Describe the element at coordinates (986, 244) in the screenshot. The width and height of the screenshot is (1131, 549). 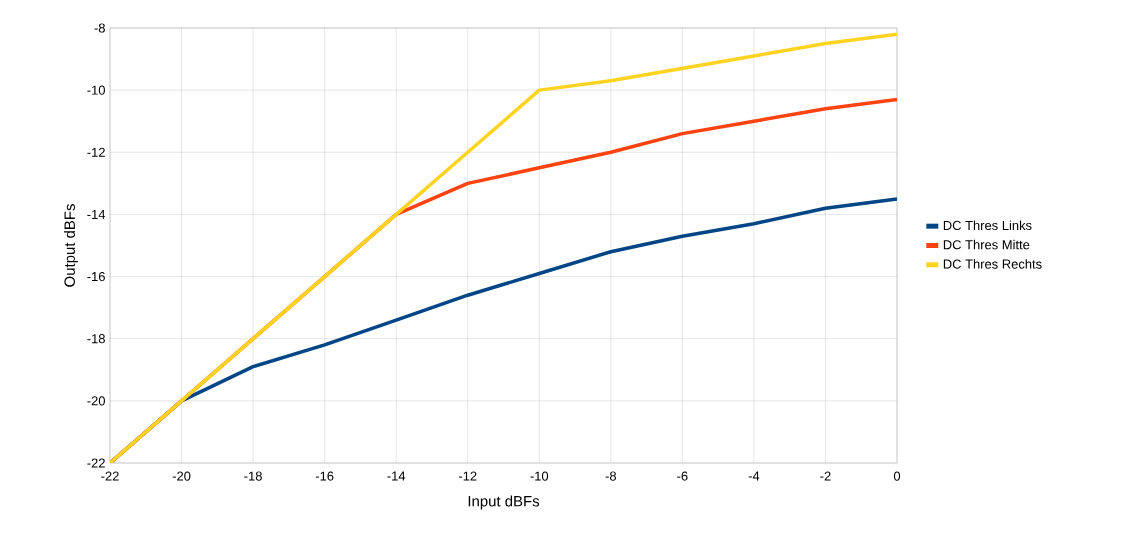
I see `legend-label: DC Thres Mitte` at that location.